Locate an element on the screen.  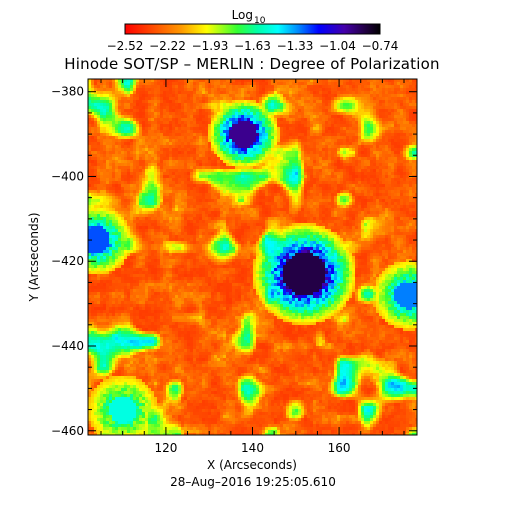
y-tick-label: −400 is located at coordinates (67, 176).